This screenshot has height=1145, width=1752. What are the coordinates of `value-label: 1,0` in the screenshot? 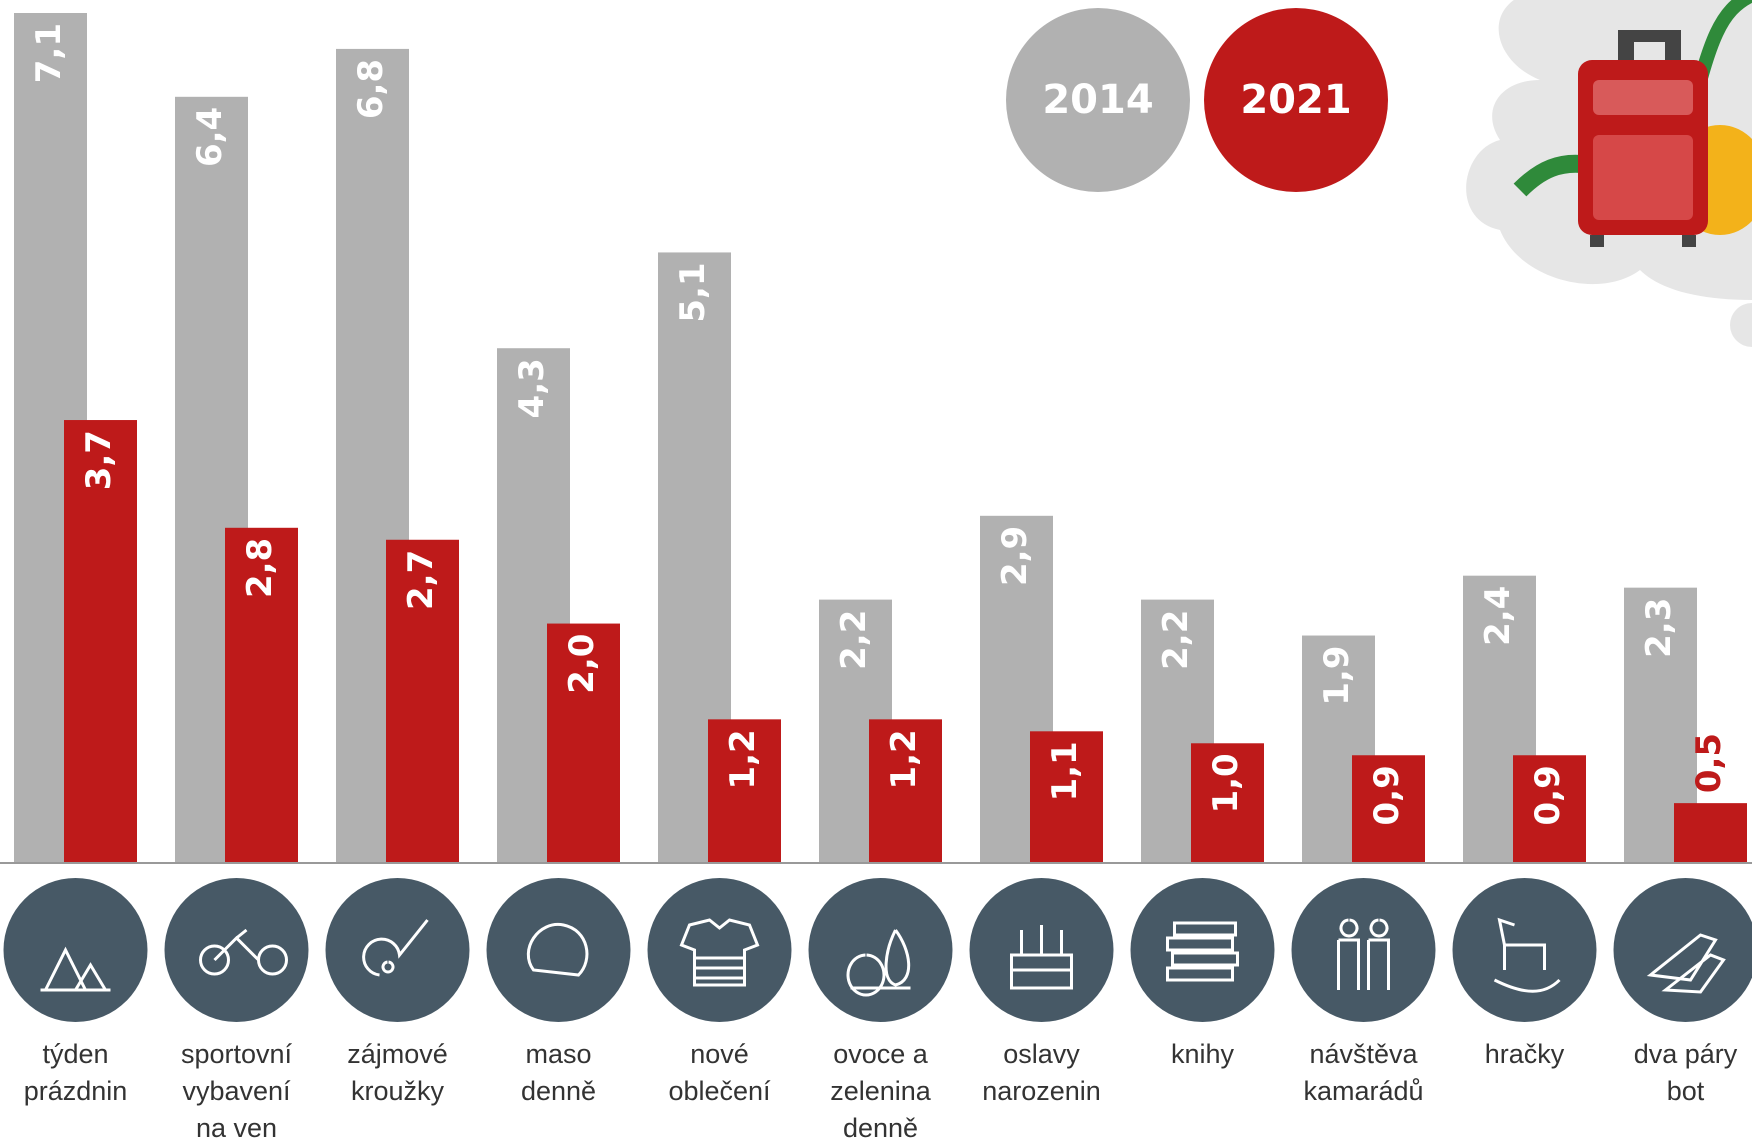 It's located at (1226, 783).